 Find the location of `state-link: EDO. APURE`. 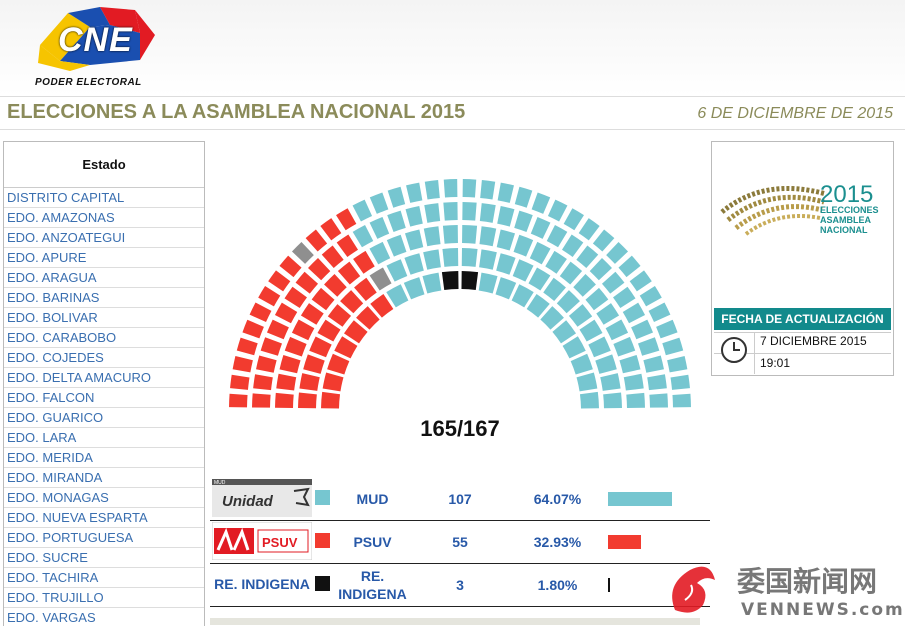

state-link: EDO. APURE is located at coordinates (104, 258).